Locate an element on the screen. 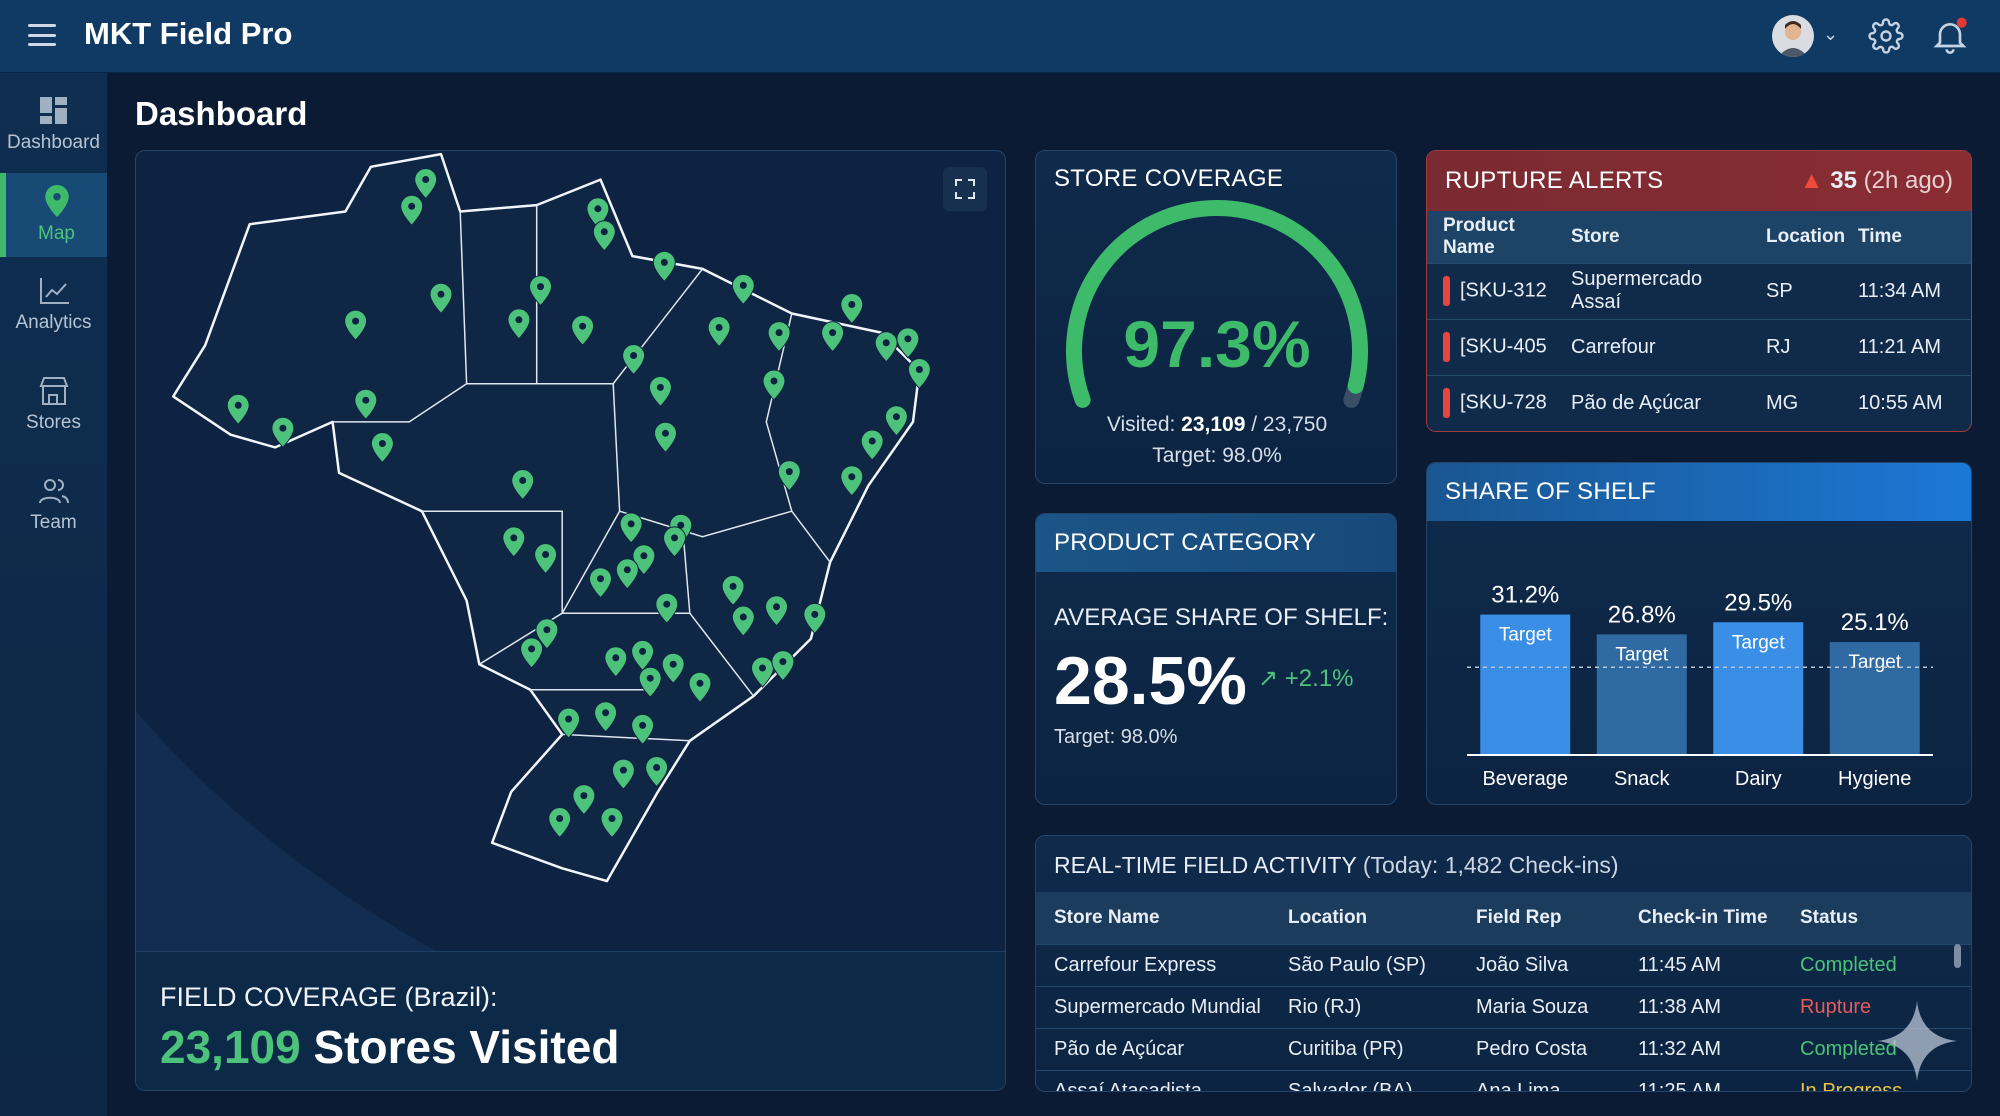  rupture-row: [SKU-405 Carrefour RJ 11:21 AM is located at coordinates (1699, 347).